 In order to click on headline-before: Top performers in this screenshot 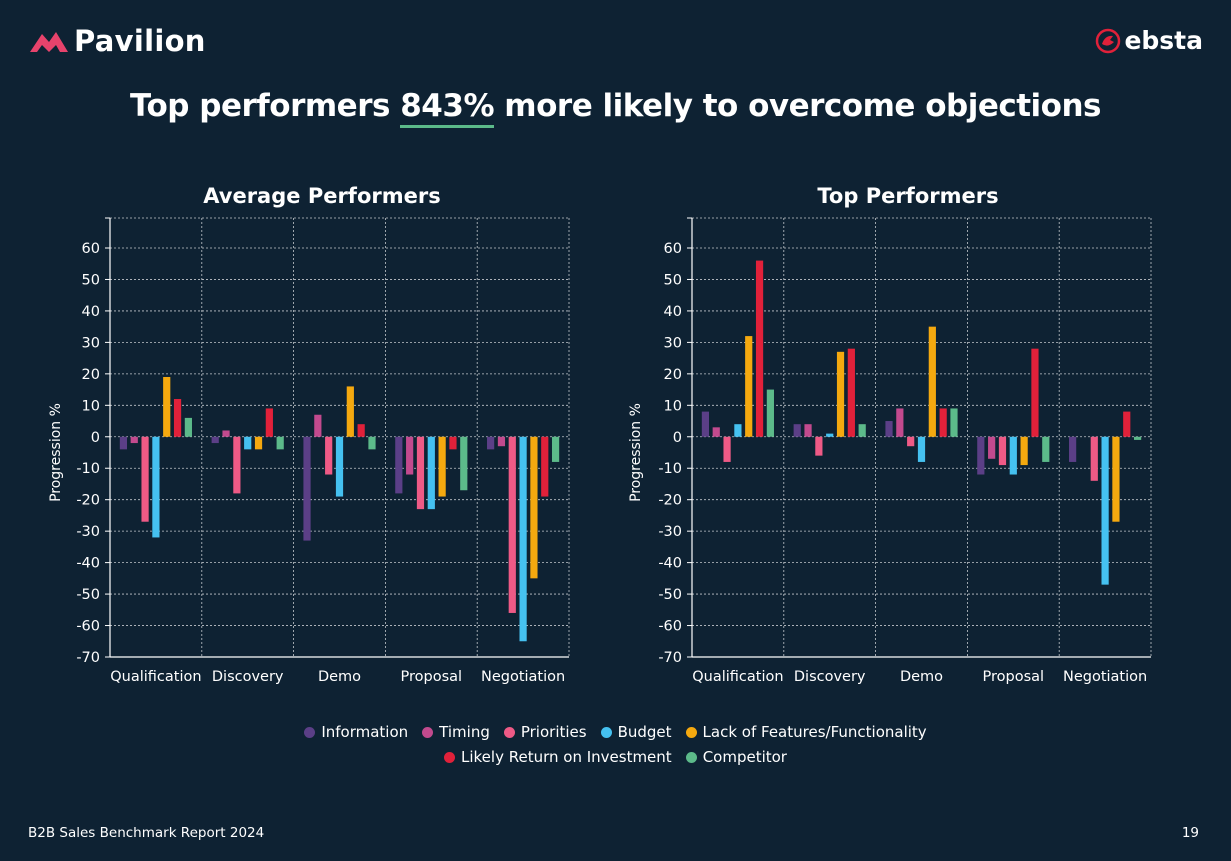, I will do `click(265, 106)`.